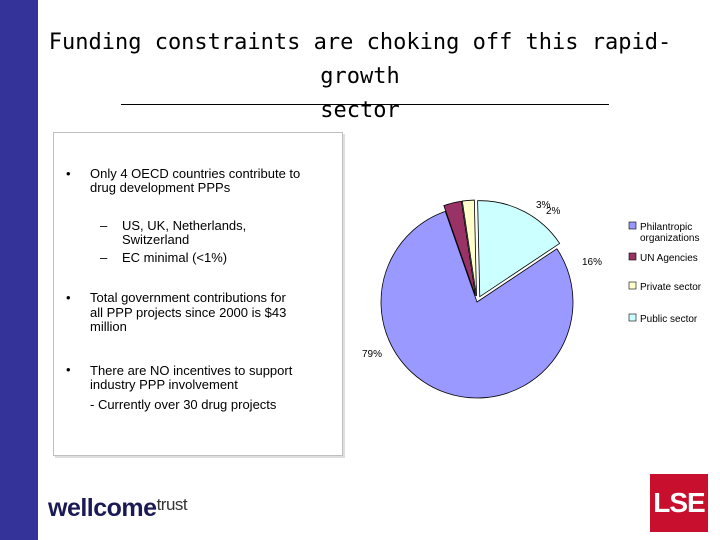  What do you see at coordinates (183, 404) in the screenshot?
I see `bullet-3-line-3: - Currently over 30 drug projects` at bounding box center [183, 404].